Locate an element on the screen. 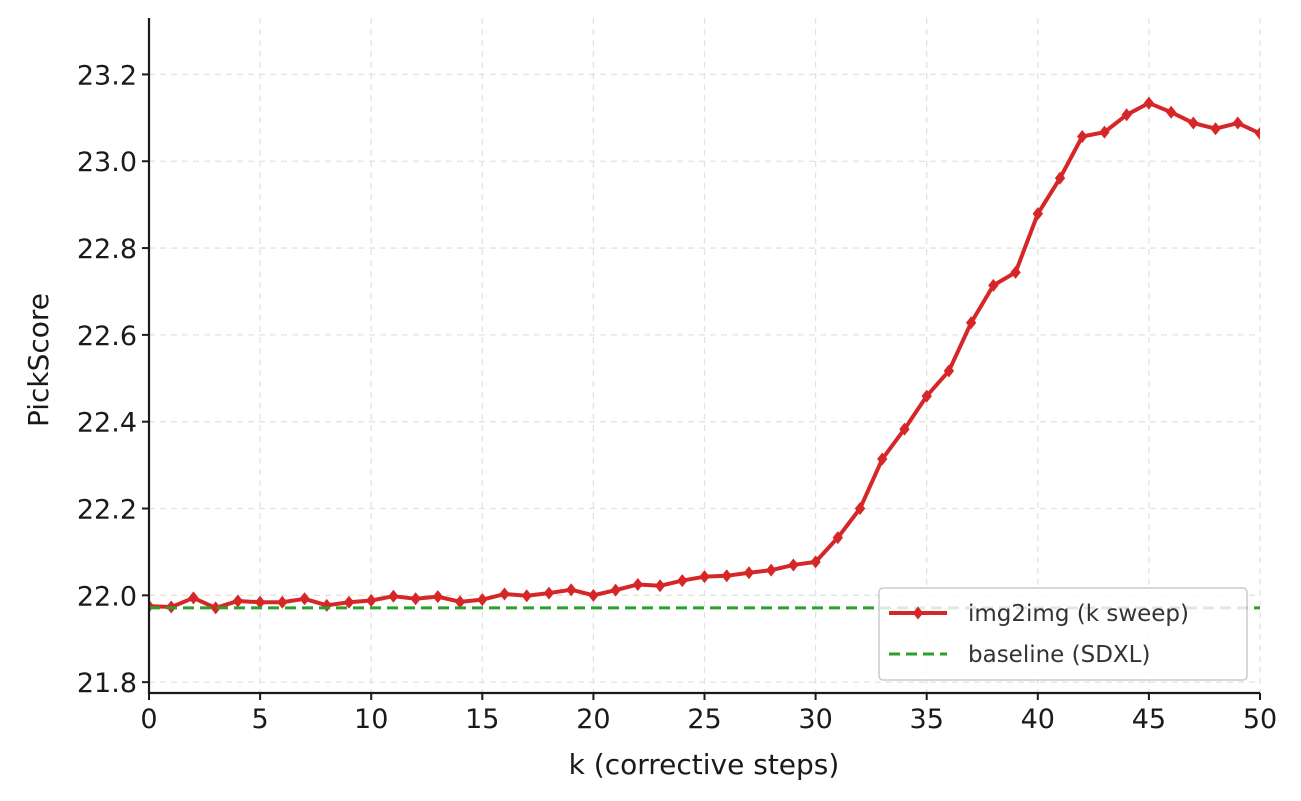 The image size is (1301, 801). x-tick-label: 40 is located at coordinates (1038, 719).